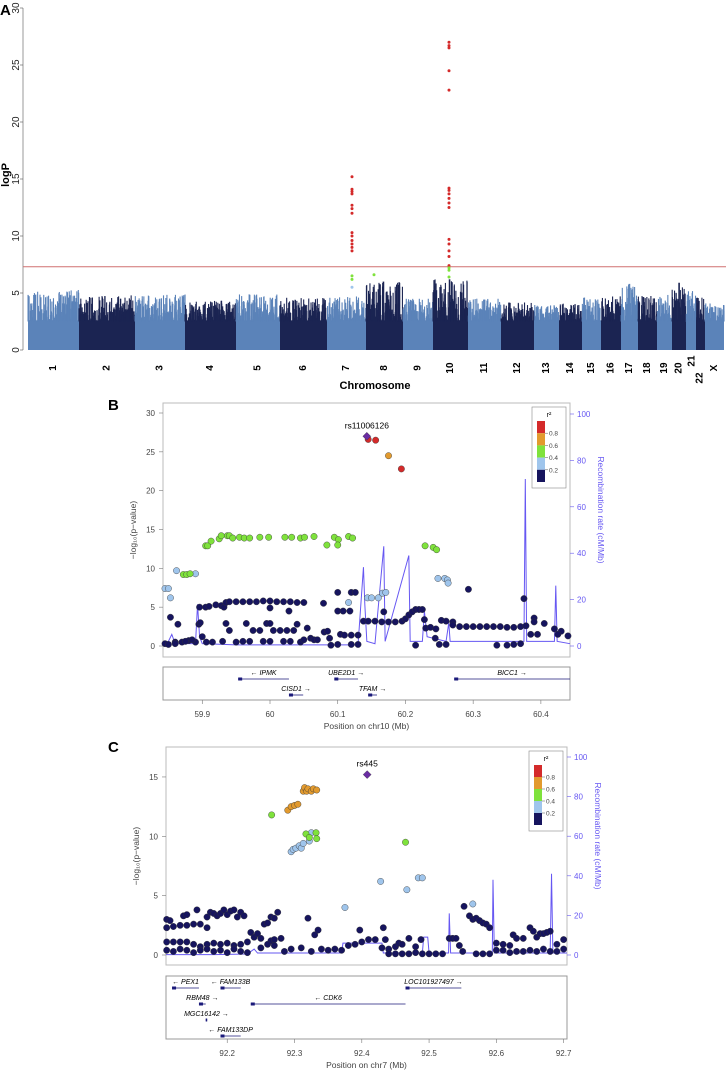 This screenshot has height=1071, width=726. I want to click on y-tick-label: 5, so click(153, 607).